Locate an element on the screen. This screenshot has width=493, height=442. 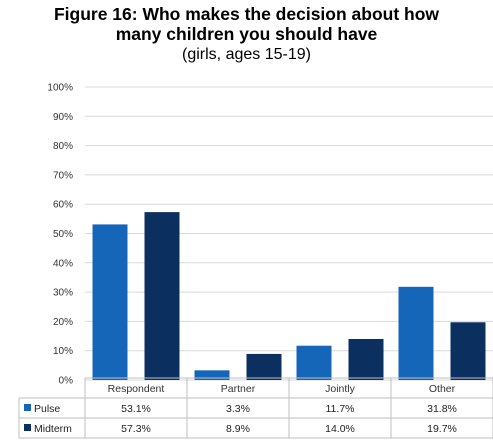
y-tick-label: 90% is located at coordinates (63, 117).